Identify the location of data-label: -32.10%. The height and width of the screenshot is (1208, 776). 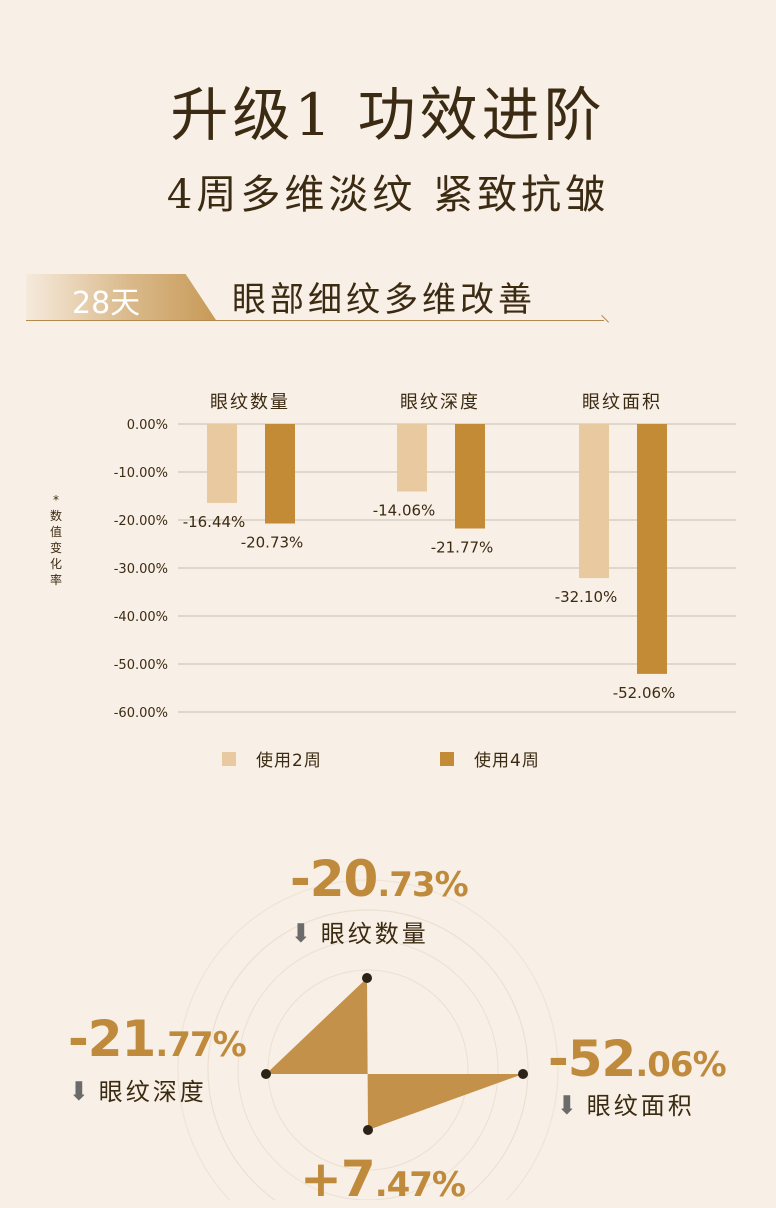
(586, 597).